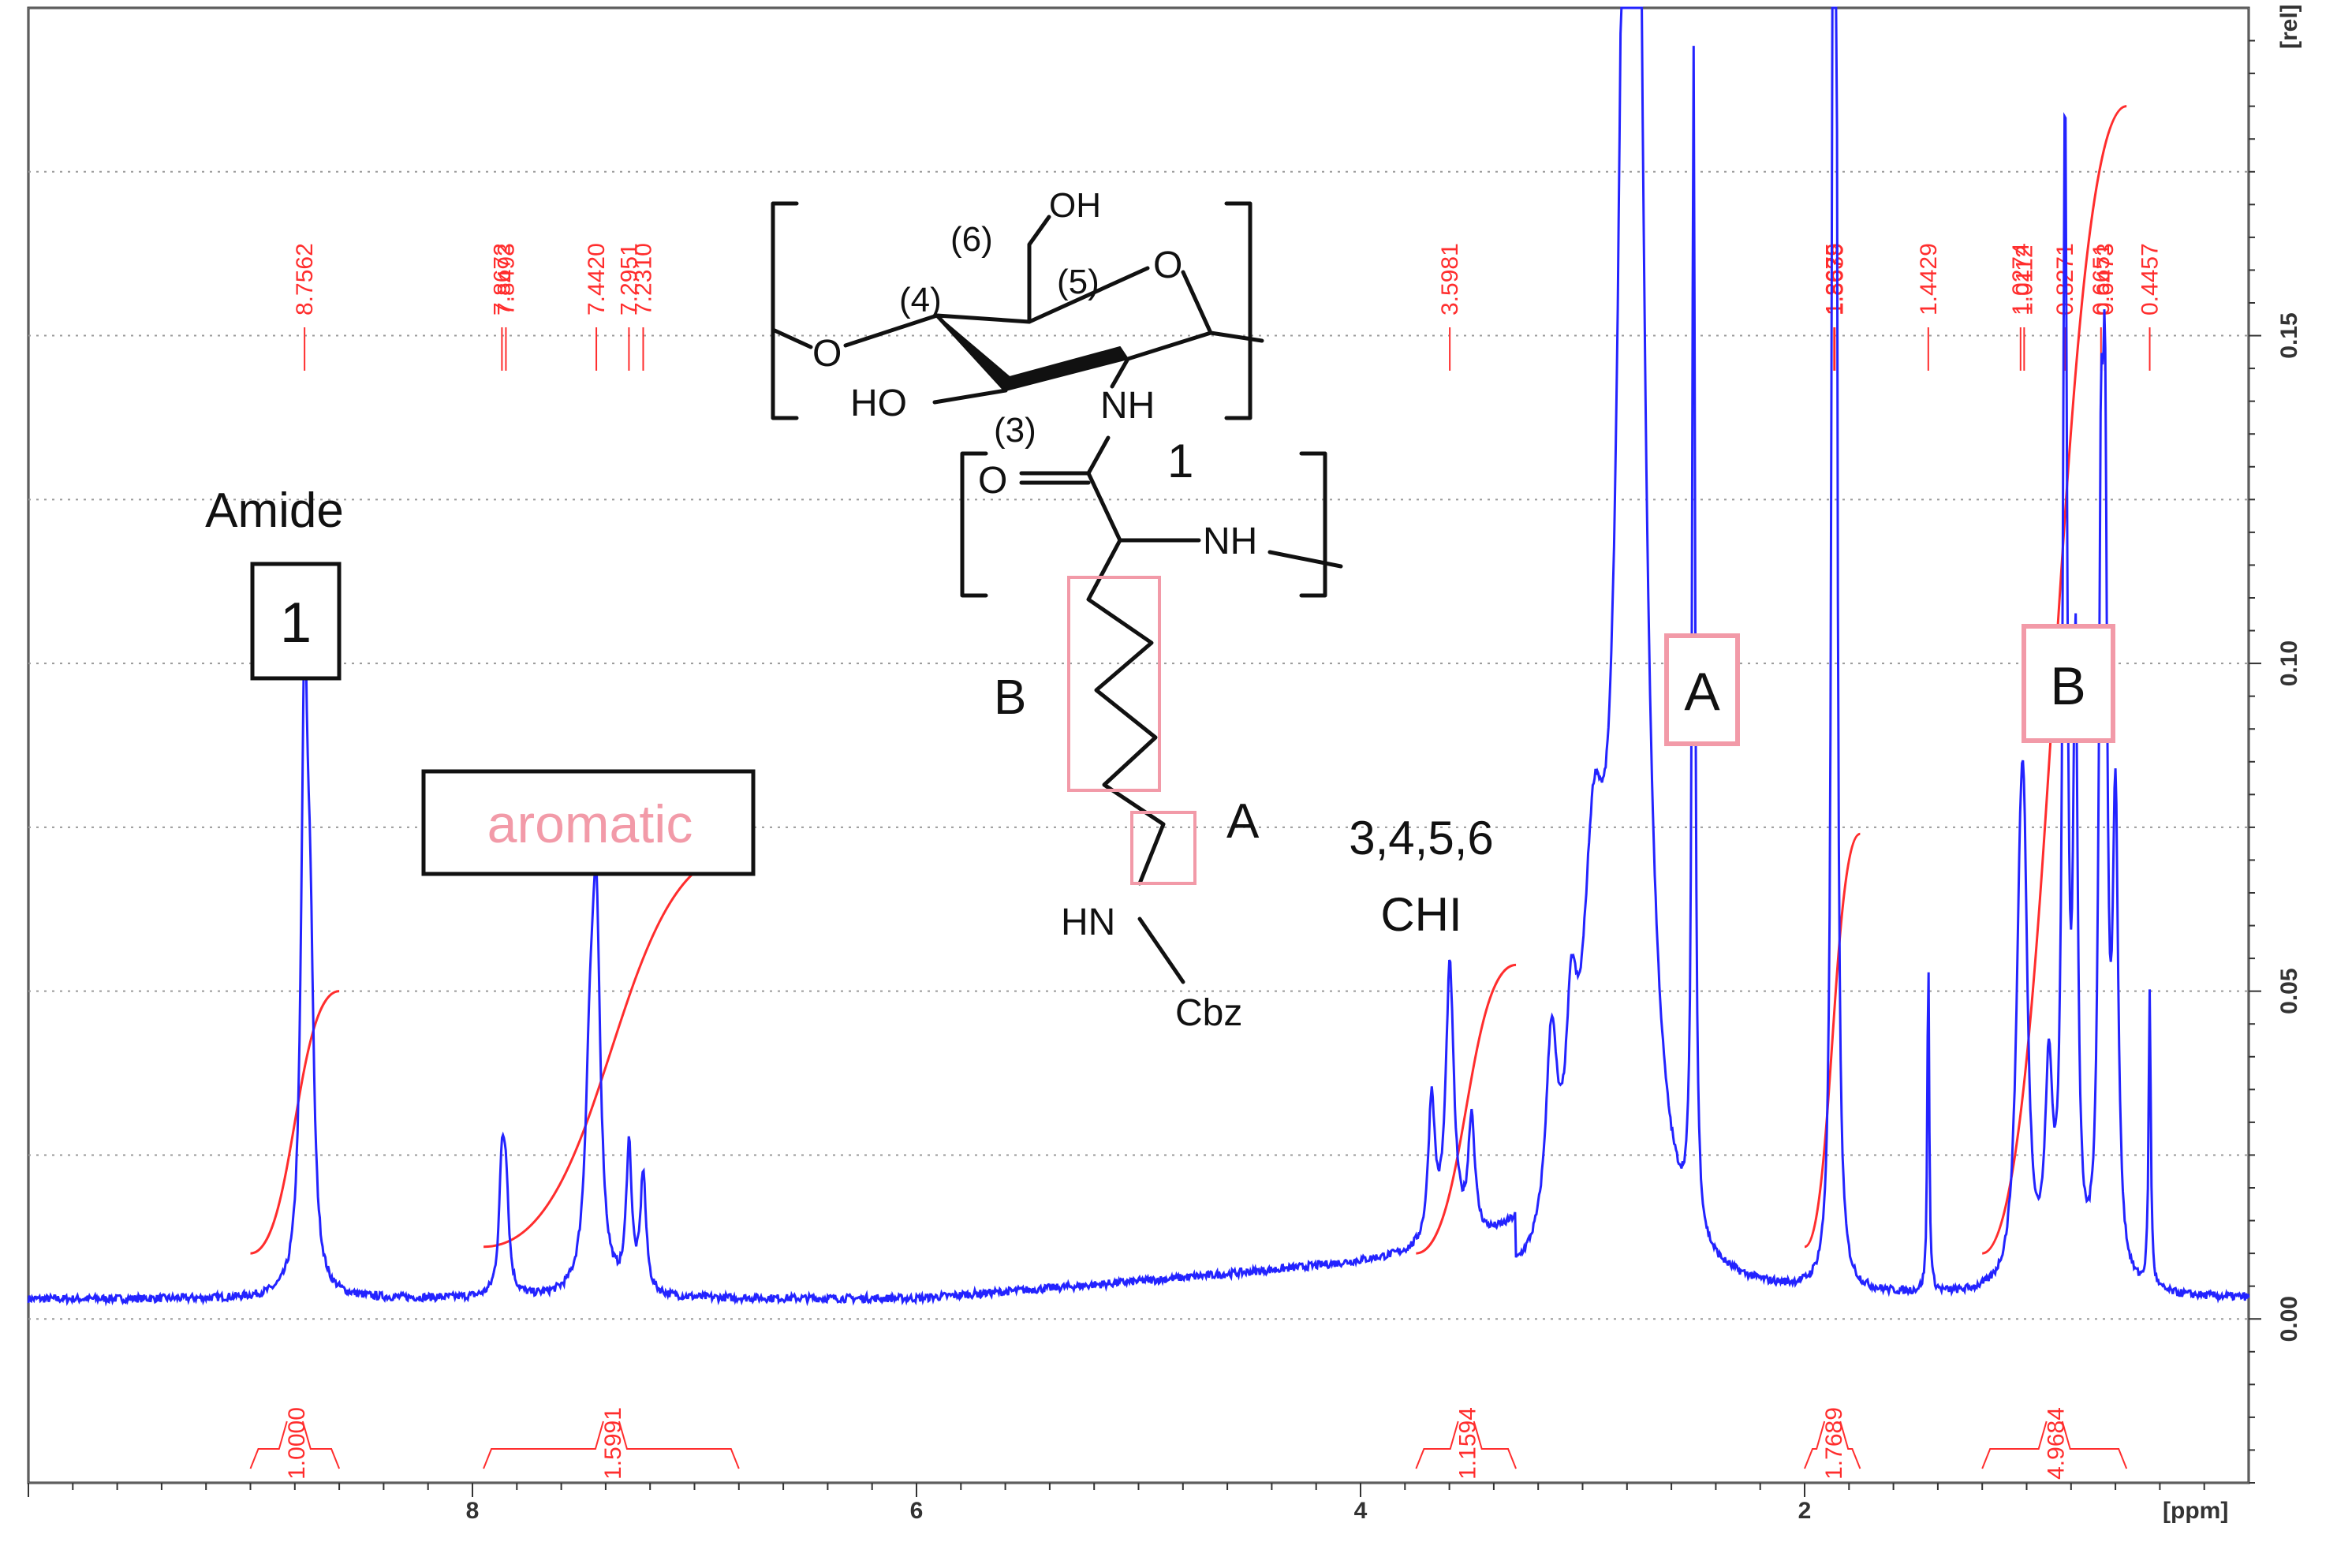 The width and height of the screenshot is (2337, 1568). Describe the element at coordinates (1238, 310) in the screenshot. I see `outer-bracket-right` at that location.